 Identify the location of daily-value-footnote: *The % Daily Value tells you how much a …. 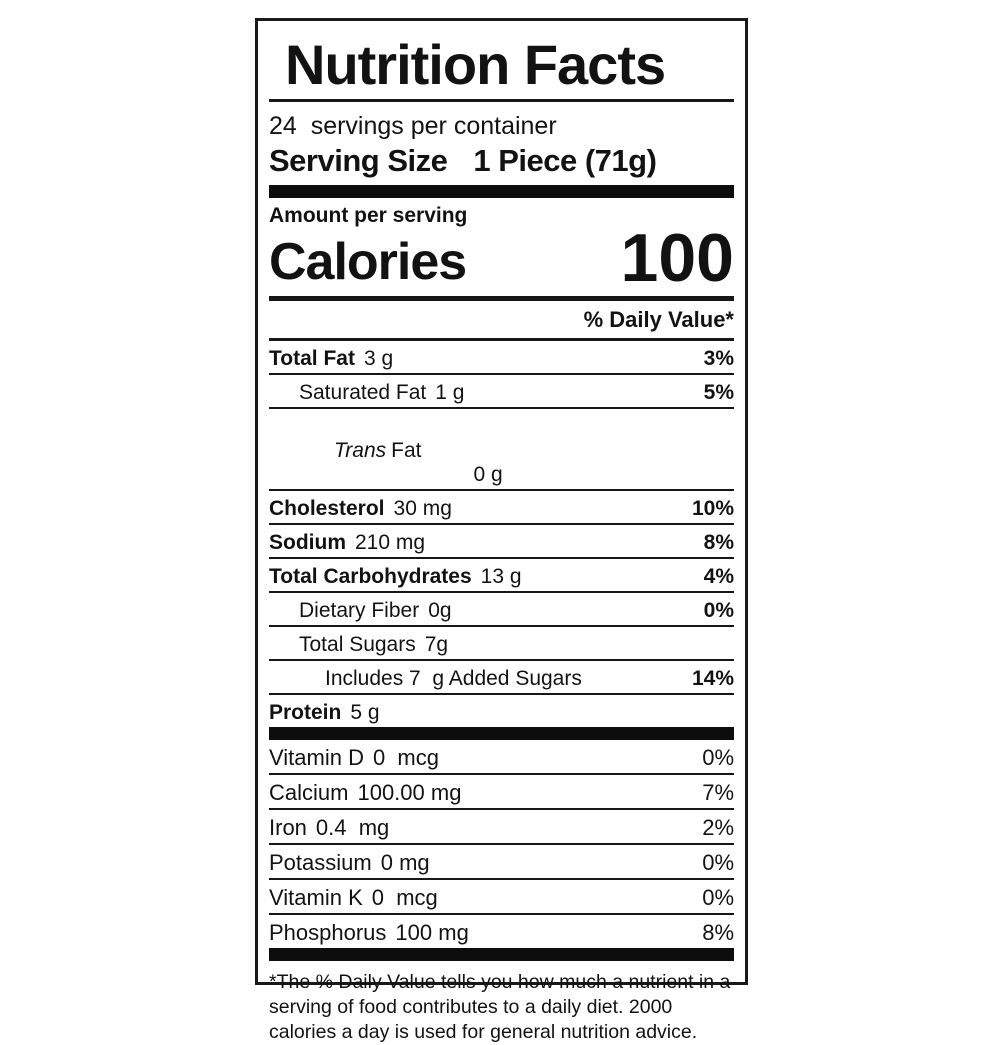
(500, 1006).